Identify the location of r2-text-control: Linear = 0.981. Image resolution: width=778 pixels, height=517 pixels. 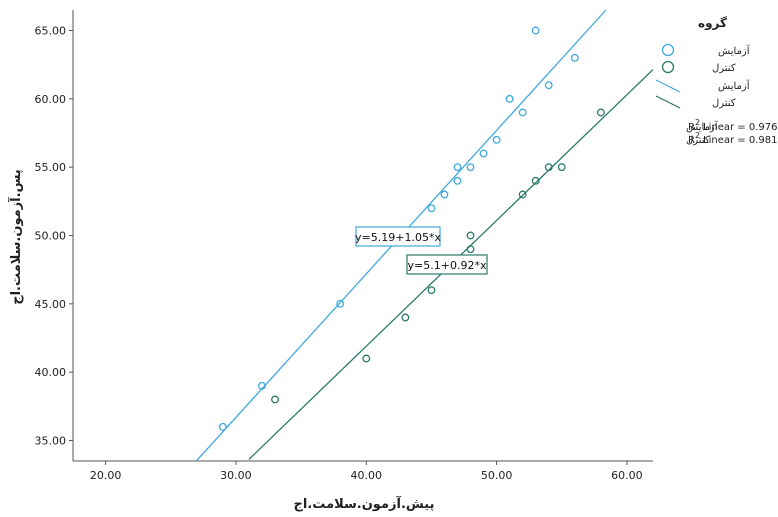
(740, 140).